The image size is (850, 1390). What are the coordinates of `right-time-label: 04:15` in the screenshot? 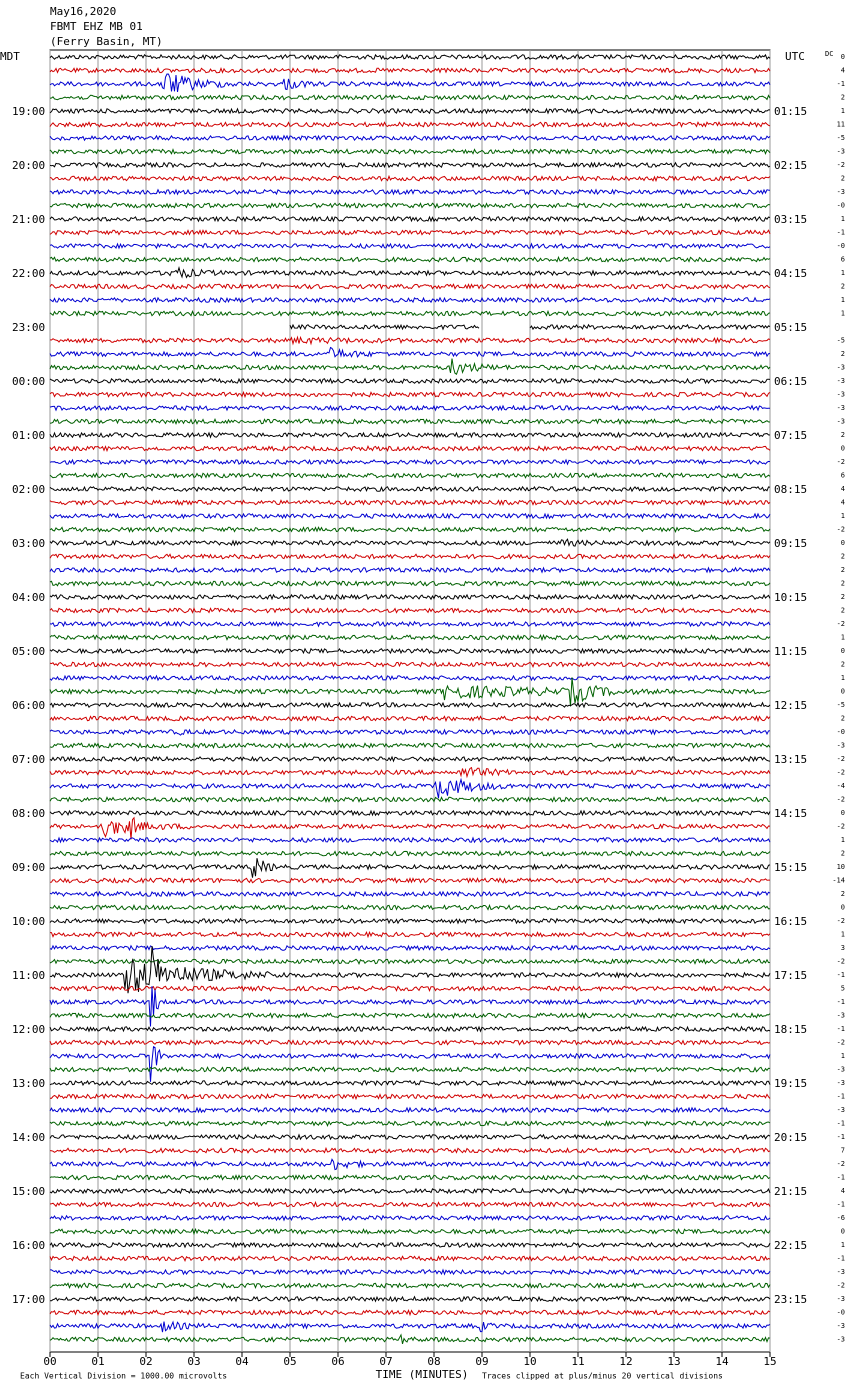 It's located at (790, 273).